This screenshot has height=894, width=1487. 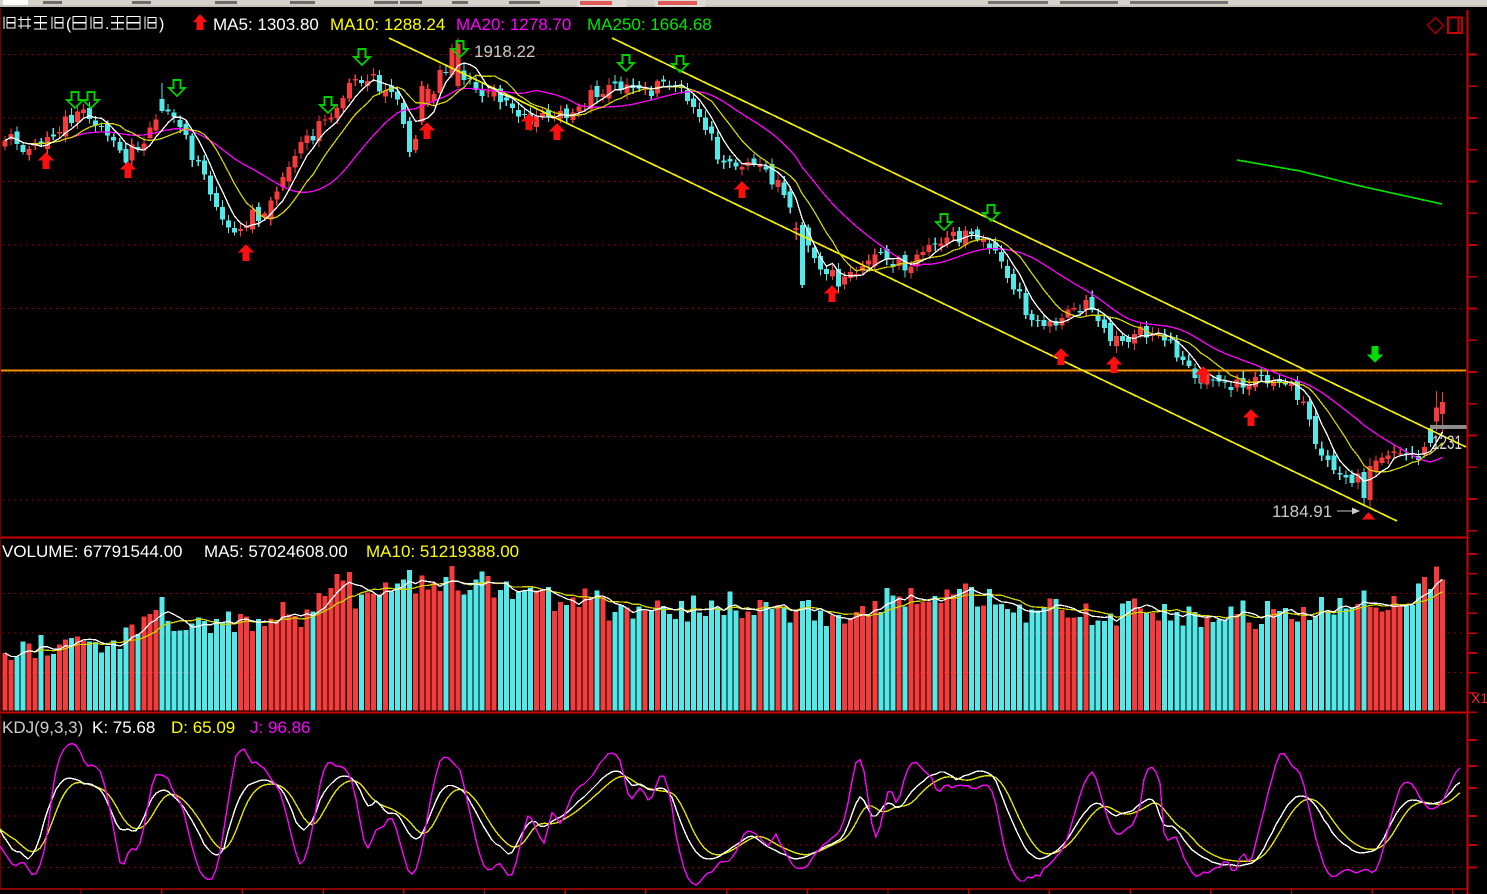 I want to click on svg-text: KDJ(9,3,3), so click(x=42, y=727).